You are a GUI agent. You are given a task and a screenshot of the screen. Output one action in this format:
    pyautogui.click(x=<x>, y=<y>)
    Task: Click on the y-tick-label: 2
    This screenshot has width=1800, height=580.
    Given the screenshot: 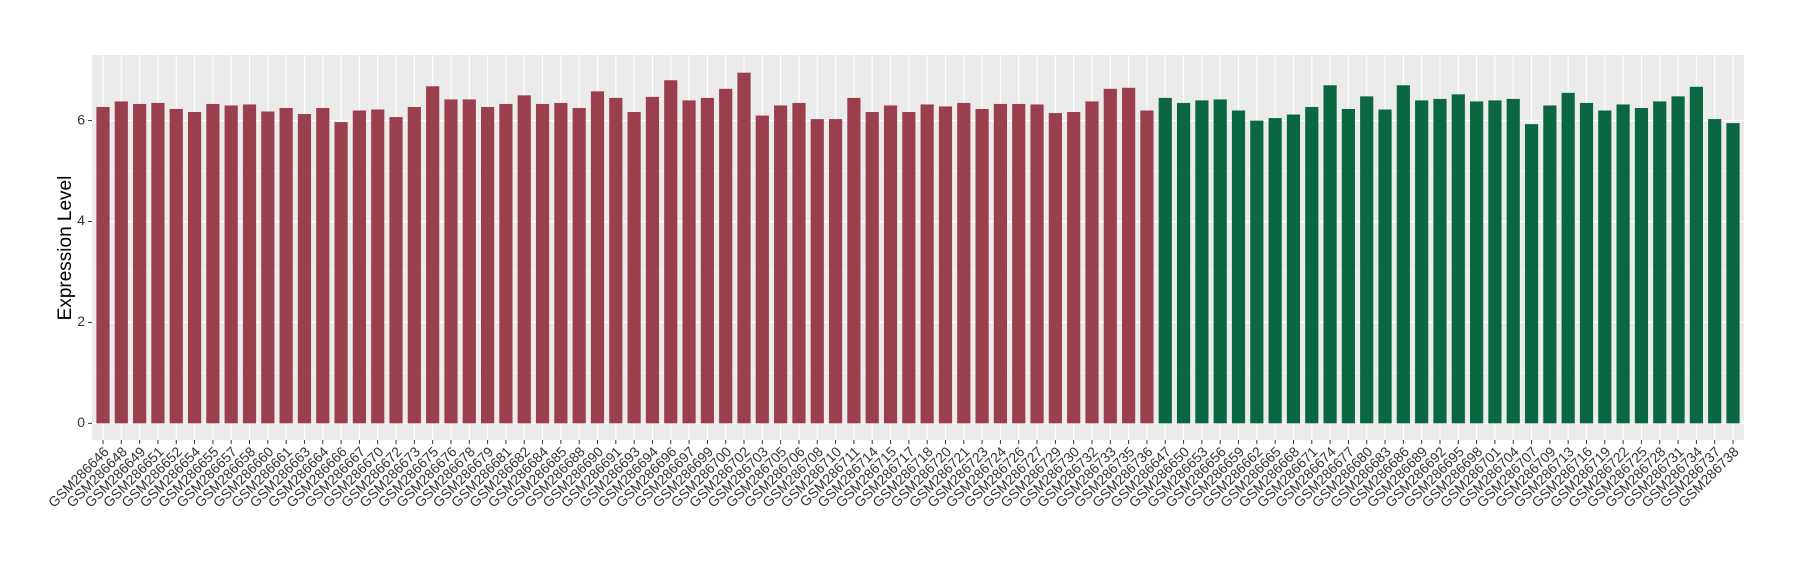 What is the action you would take?
    pyautogui.click(x=81, y=321)
    